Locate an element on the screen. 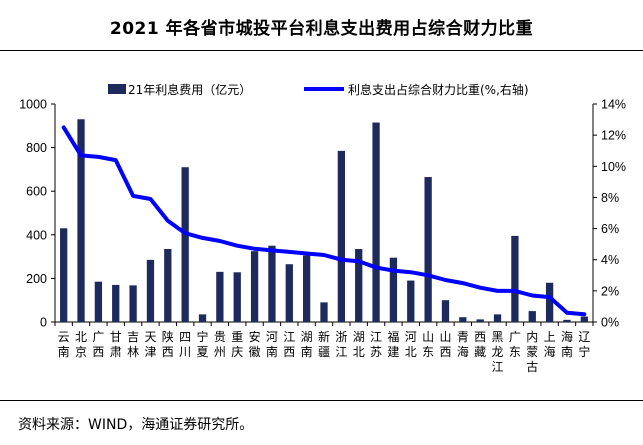 The width and height of the screenshot is (643, 445). category-label-glyph: 庆 is located at coordinates (237, 352).